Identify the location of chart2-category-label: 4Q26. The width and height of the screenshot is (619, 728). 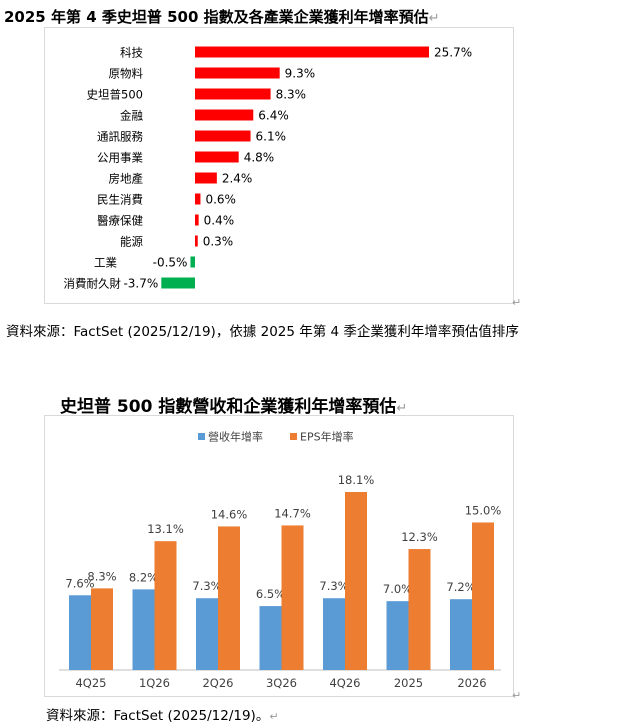
(344, 683).